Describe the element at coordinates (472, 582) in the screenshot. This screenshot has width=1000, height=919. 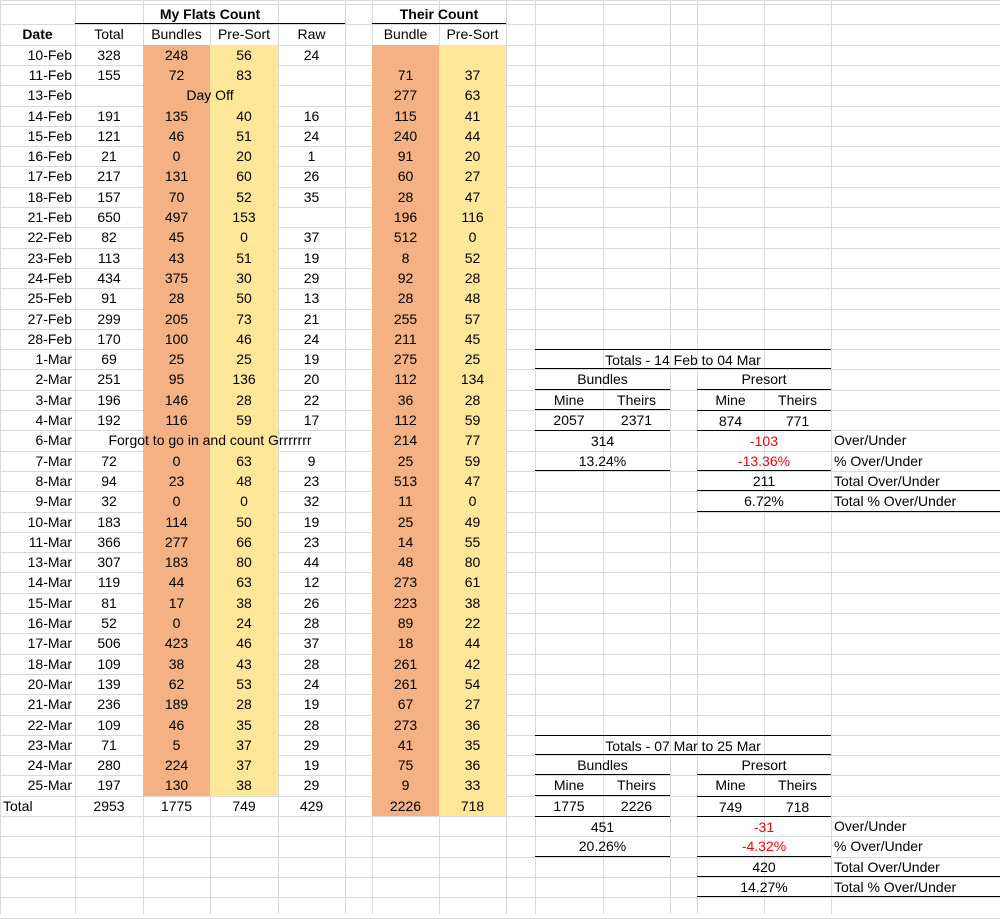
I see `their-presort-cell: 61` at that location.